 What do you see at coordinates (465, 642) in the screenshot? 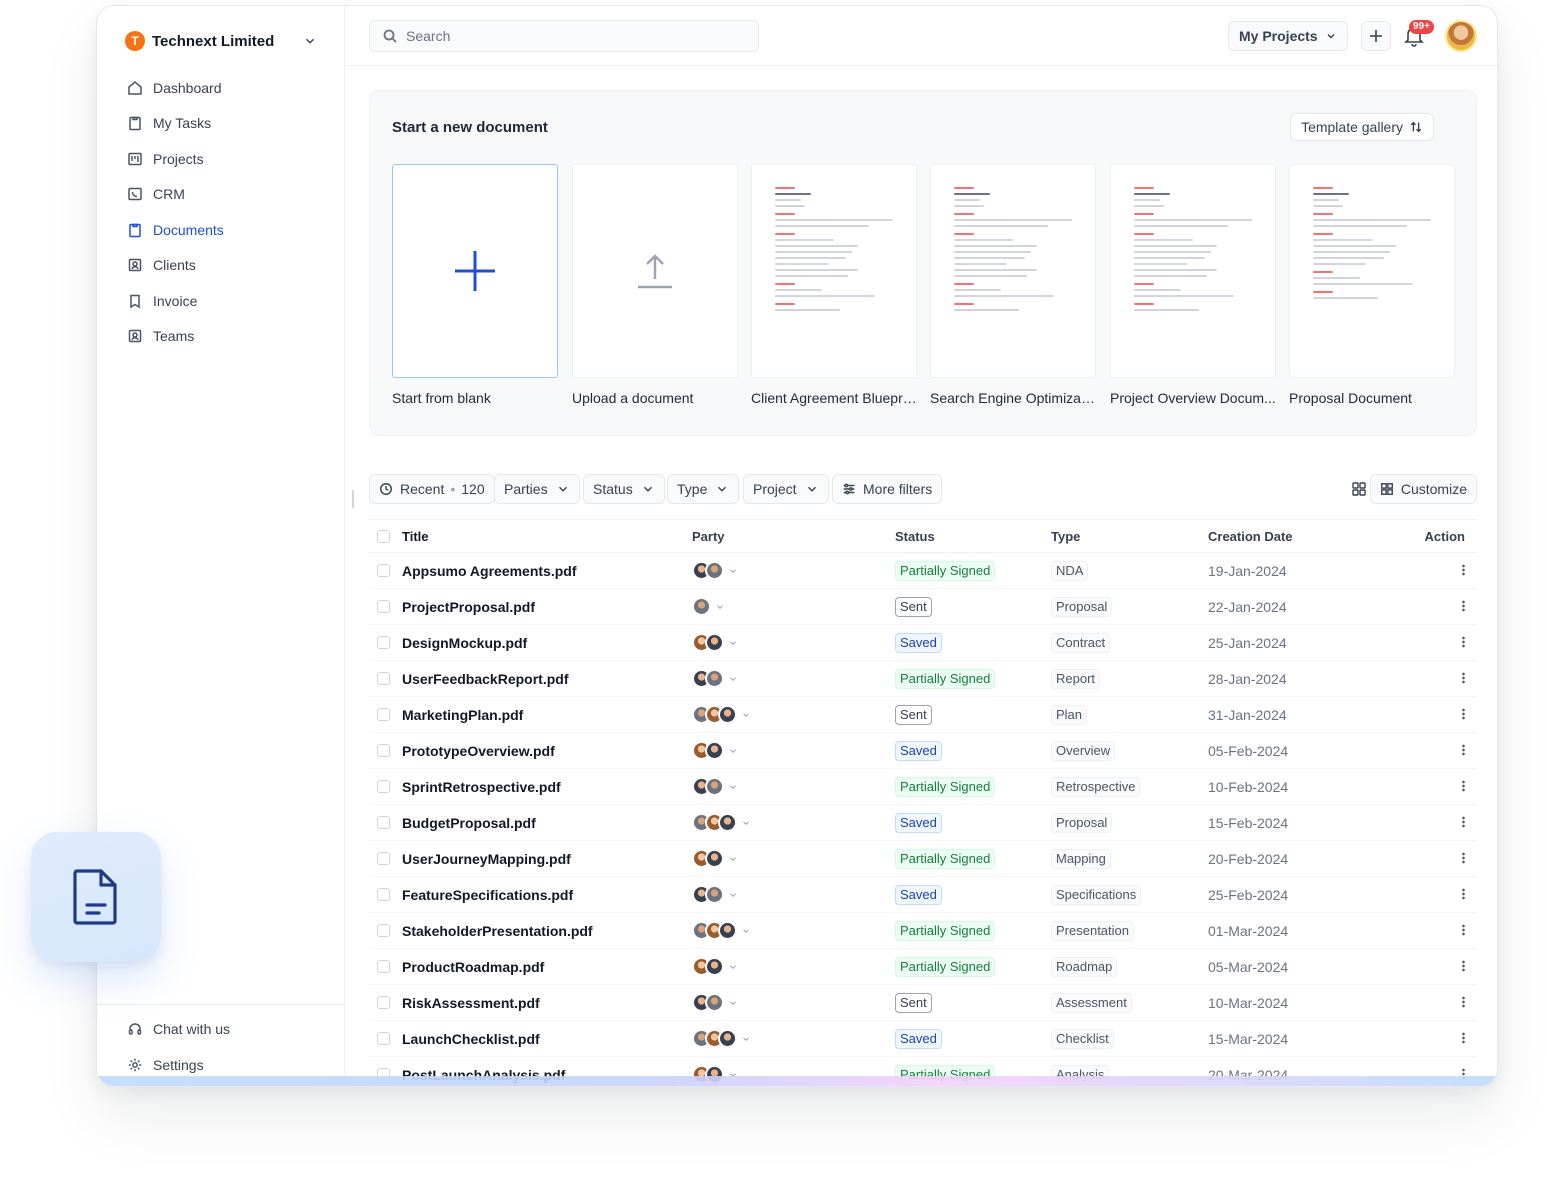
I see `document-title: DesignMockup.pdf` at bounding box center [465, 642].